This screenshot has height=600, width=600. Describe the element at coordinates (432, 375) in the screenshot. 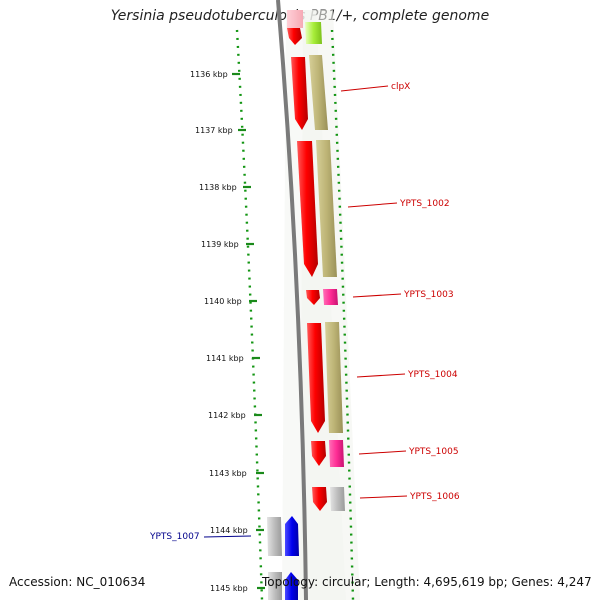

I see `gene-label-YPTS-1004: YPTS_1004` at that location.